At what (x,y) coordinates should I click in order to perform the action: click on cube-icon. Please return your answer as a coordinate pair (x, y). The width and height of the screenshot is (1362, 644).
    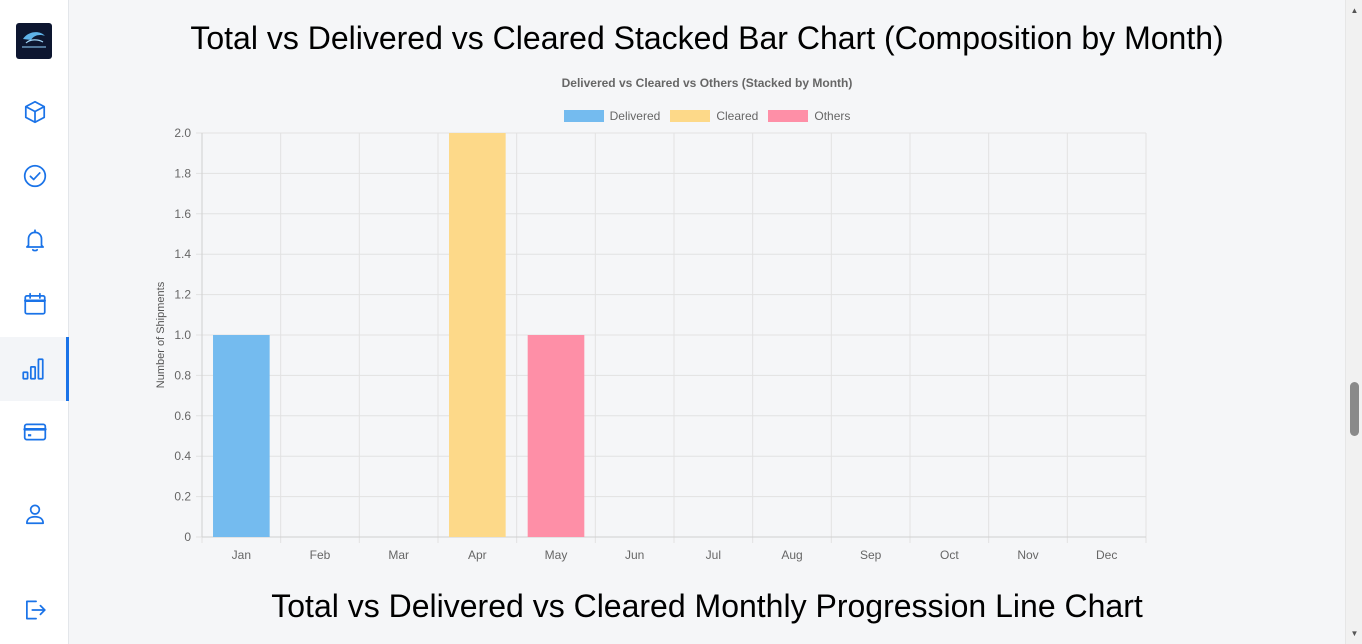
    Looking at the image, I should click on (34, 112).